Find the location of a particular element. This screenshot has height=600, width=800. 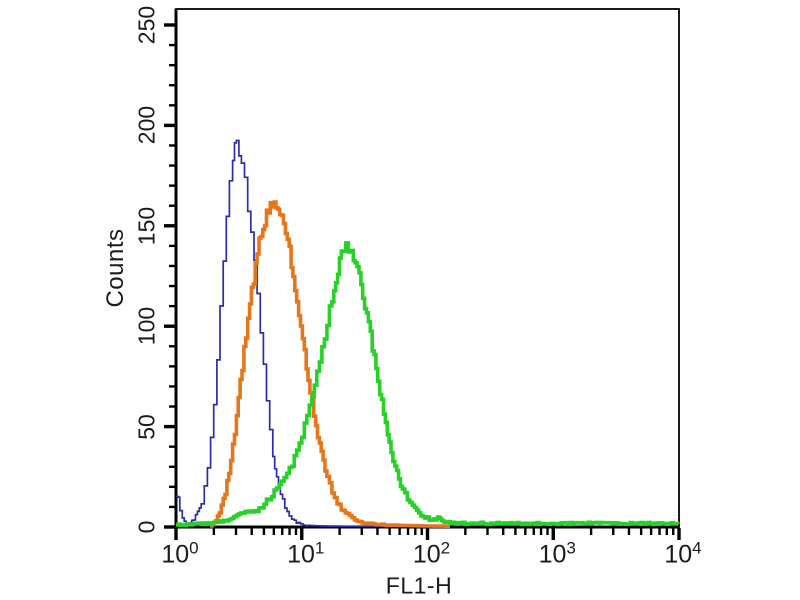

x-tick-label: 10¹ is located at coordinates (306, 553).